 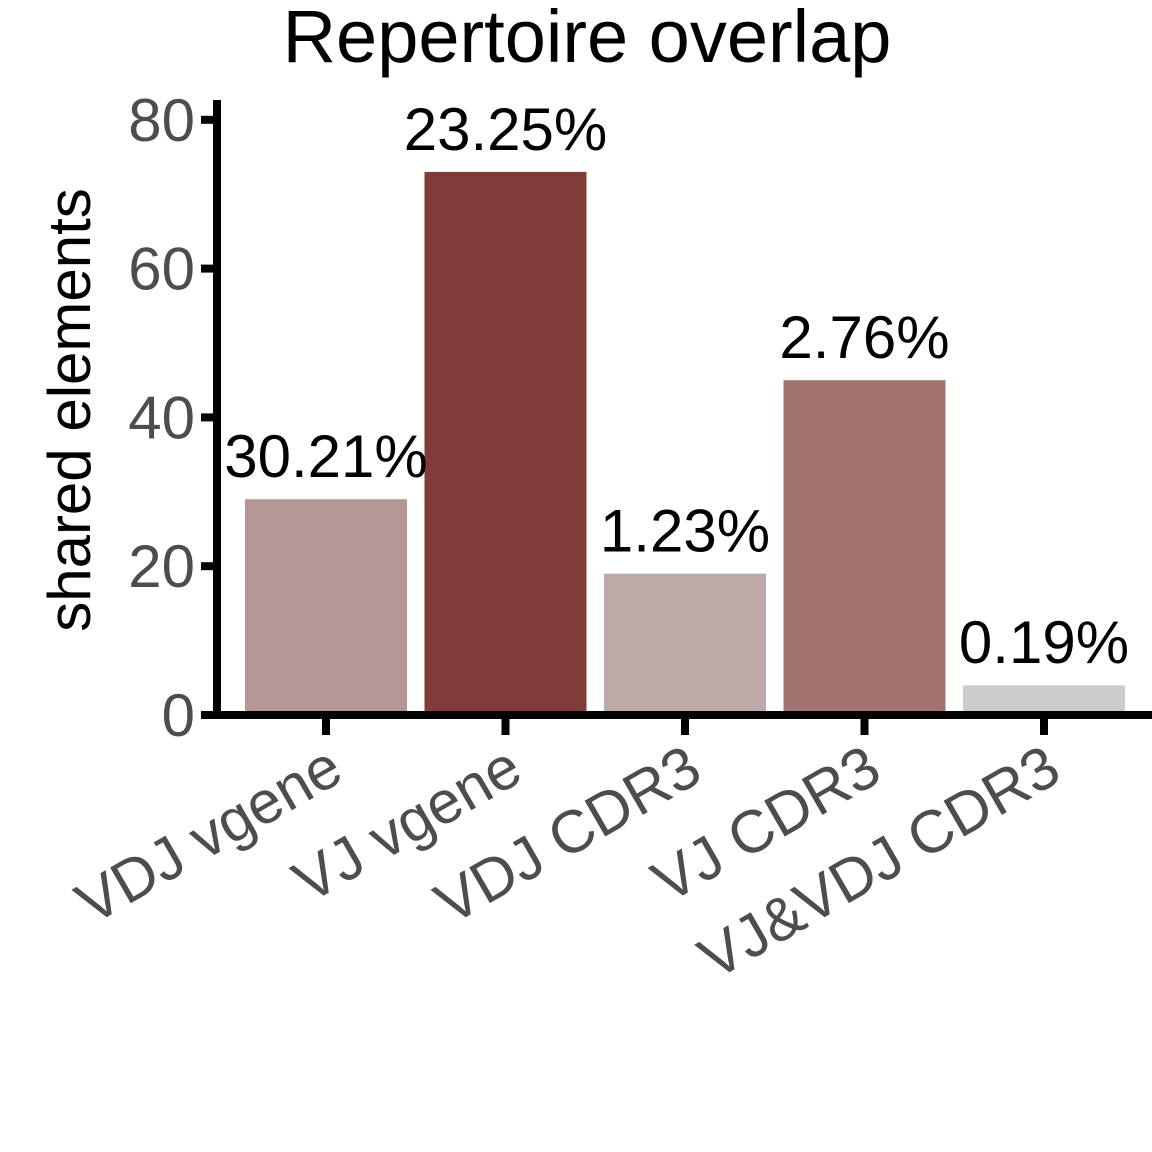 What do you see at coordinates (1044, 642) in the screenshot?
I see `data-label: 0.19%` at bounding box center [1044, 642].